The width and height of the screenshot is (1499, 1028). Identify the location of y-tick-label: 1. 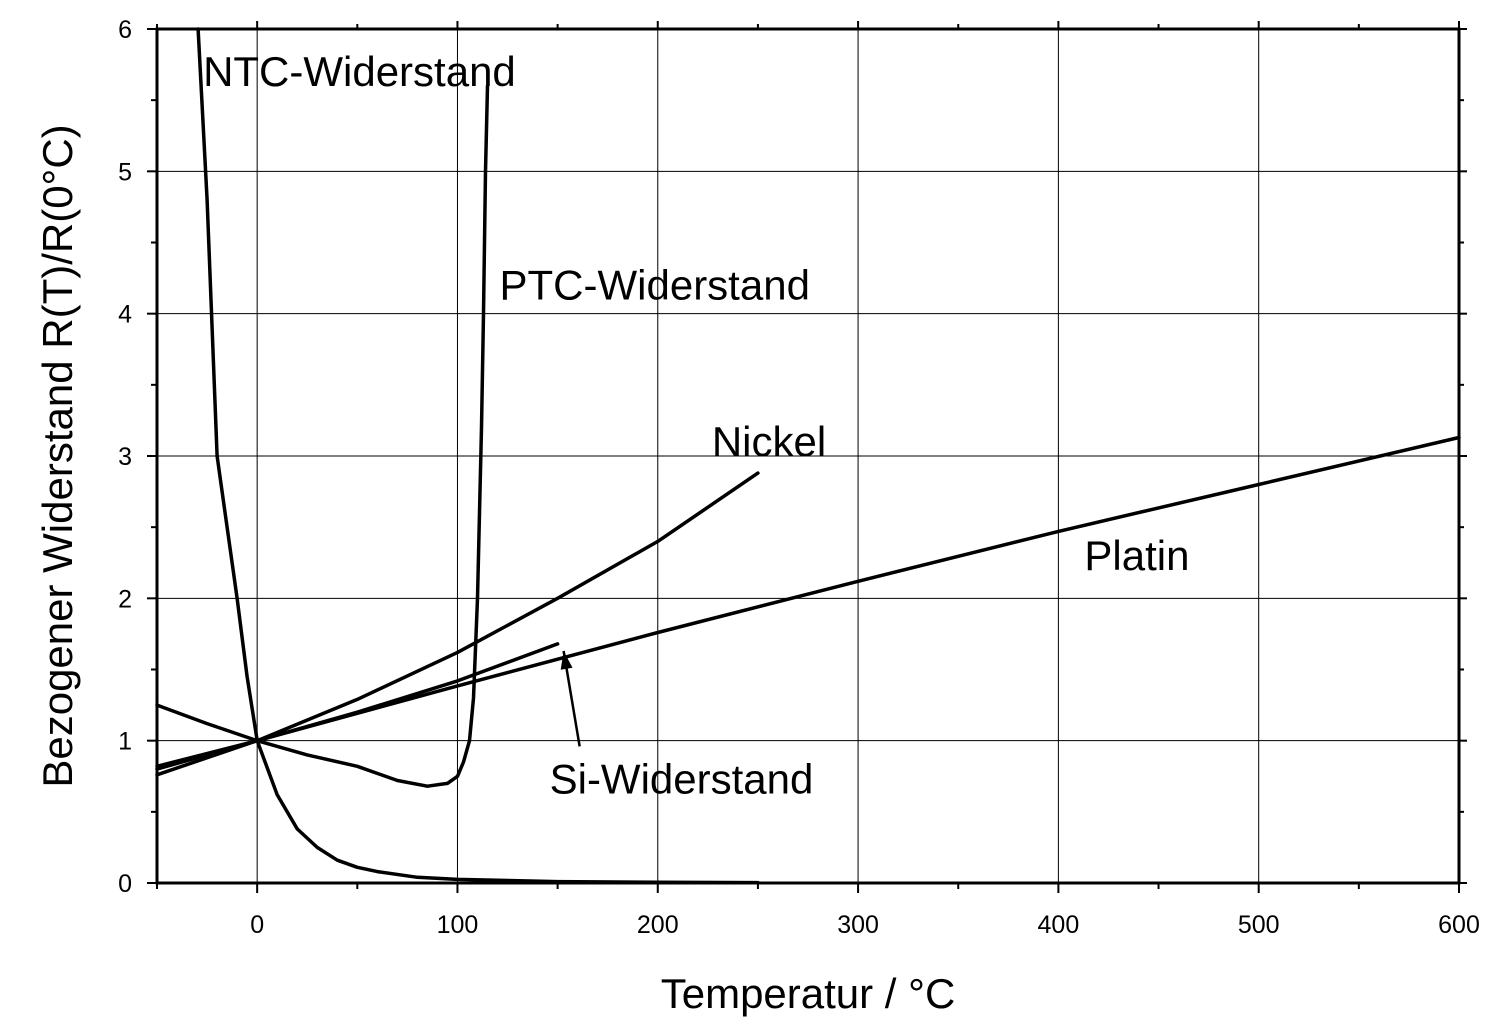
(125, 742).